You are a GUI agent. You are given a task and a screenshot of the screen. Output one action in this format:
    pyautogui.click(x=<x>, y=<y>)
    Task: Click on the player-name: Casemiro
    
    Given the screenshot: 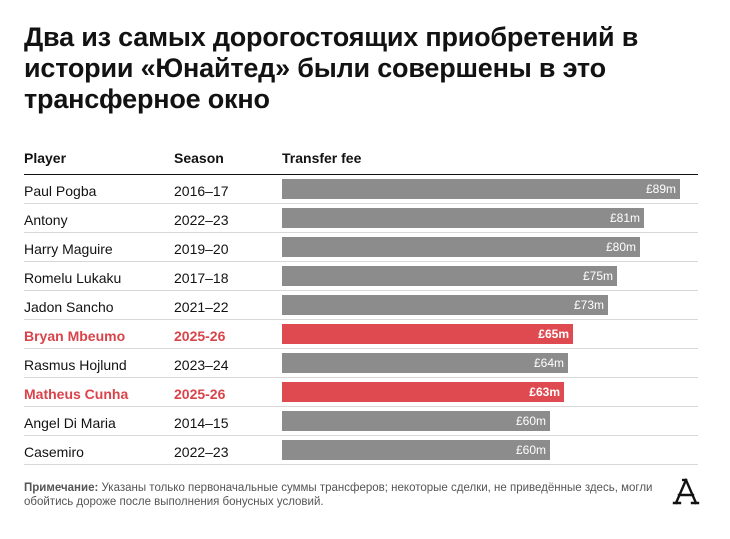 What is the action you would take?
    pyautogui.click(x=54, y=452)
    